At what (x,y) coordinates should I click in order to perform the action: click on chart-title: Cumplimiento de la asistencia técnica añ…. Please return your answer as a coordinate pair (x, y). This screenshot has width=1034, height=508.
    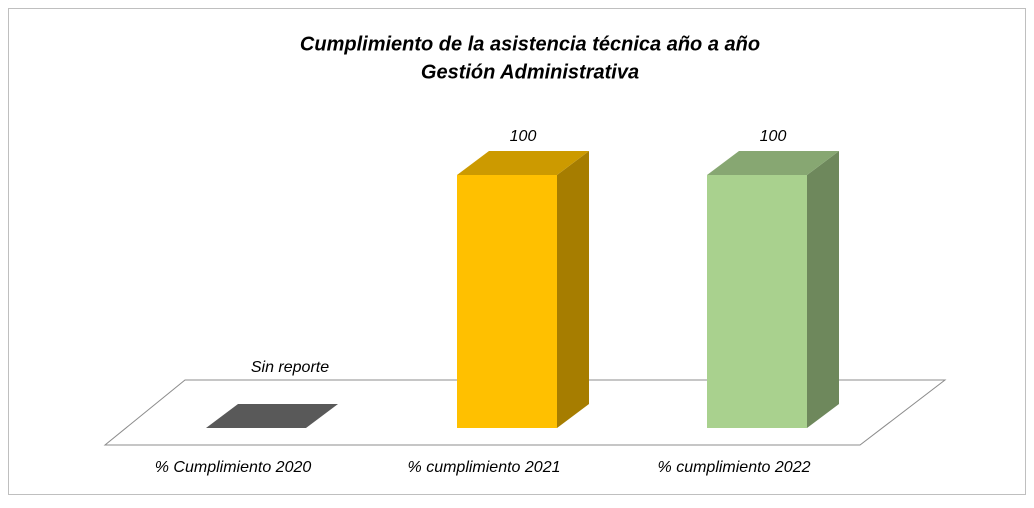
    Looking at the image, I should click on (530, 44).